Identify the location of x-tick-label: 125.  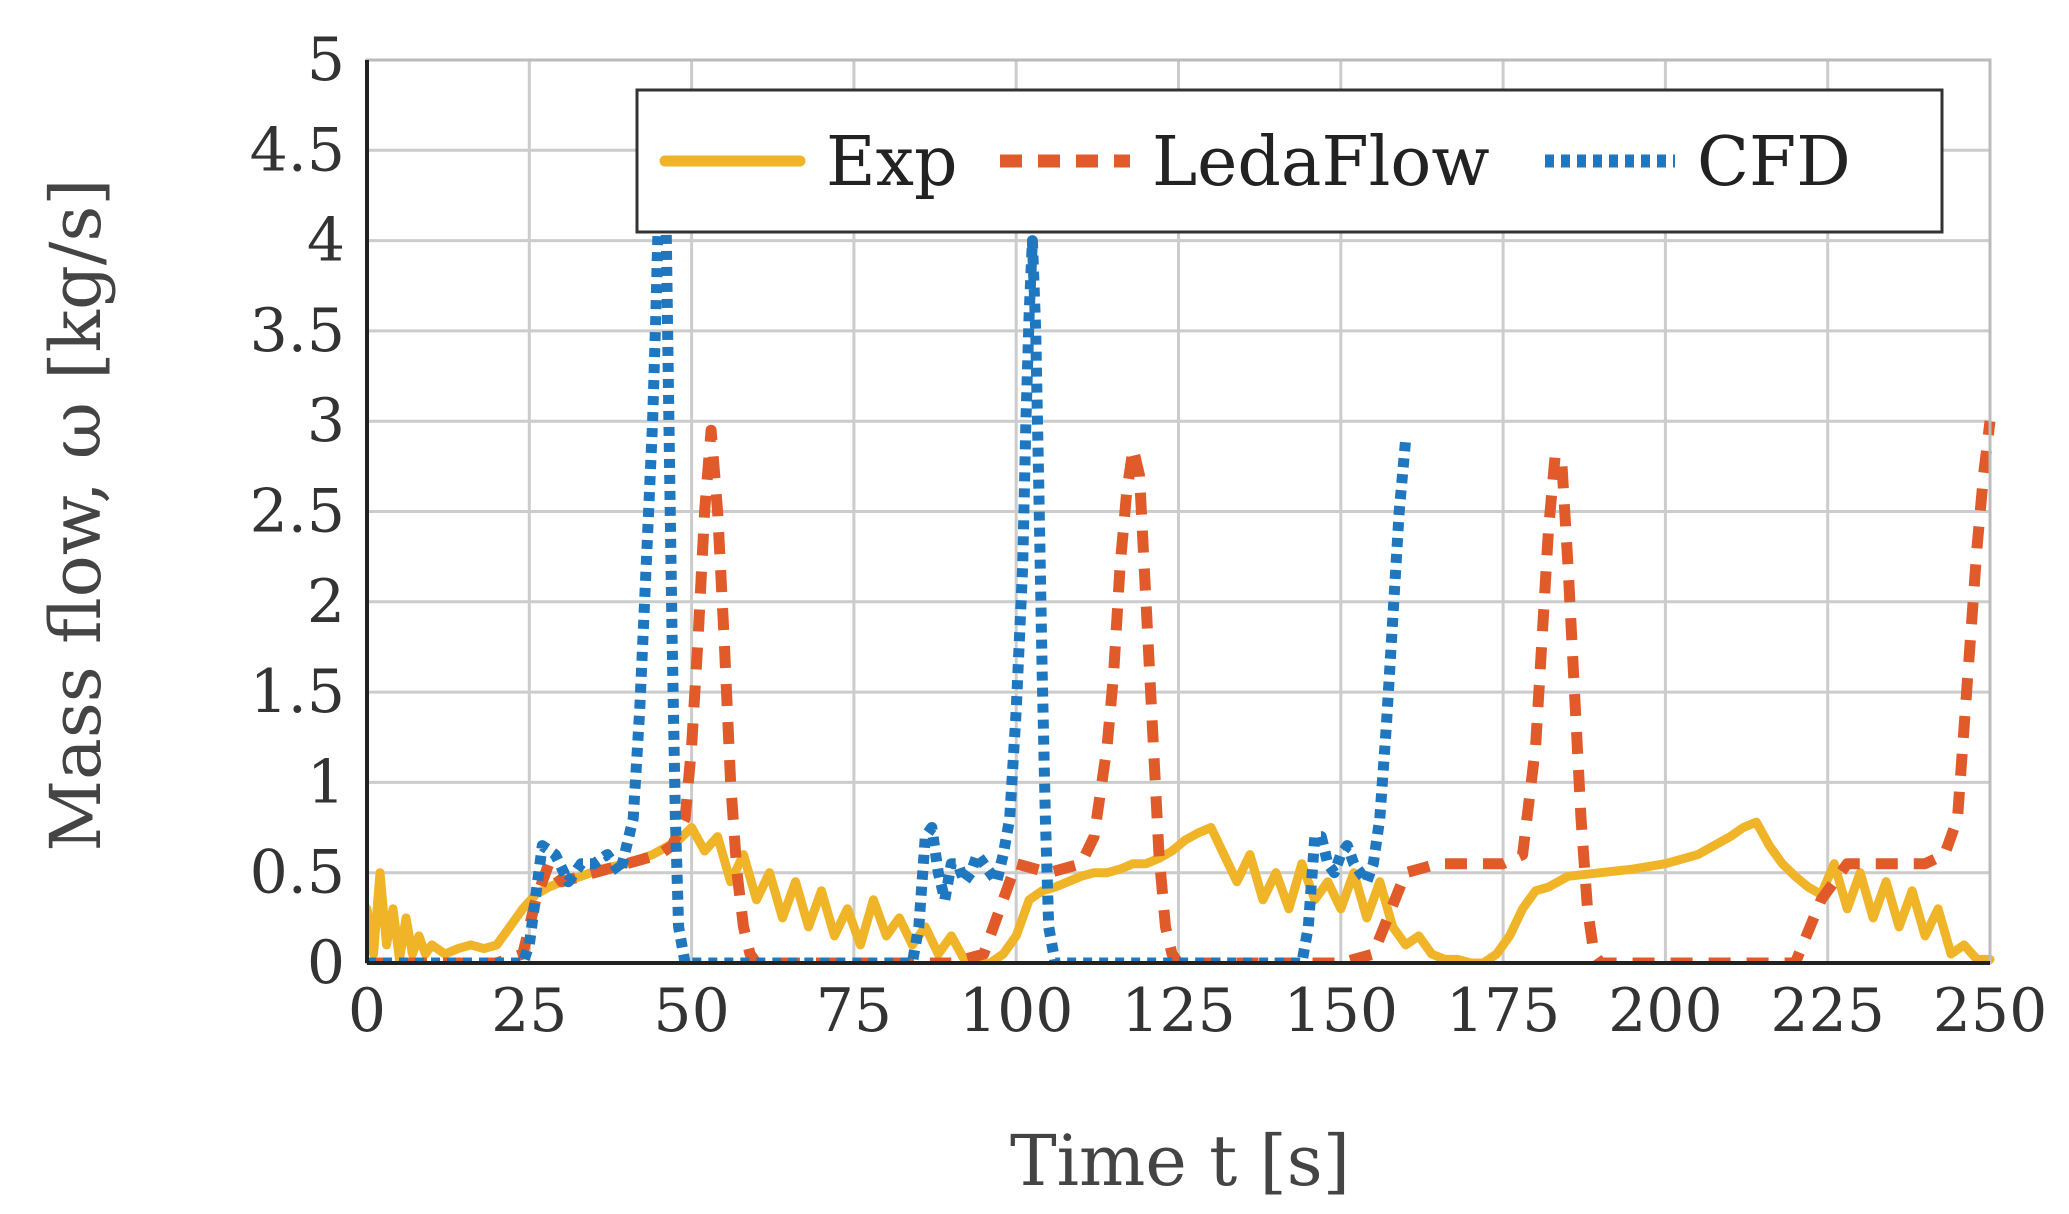
(1178, 1011).